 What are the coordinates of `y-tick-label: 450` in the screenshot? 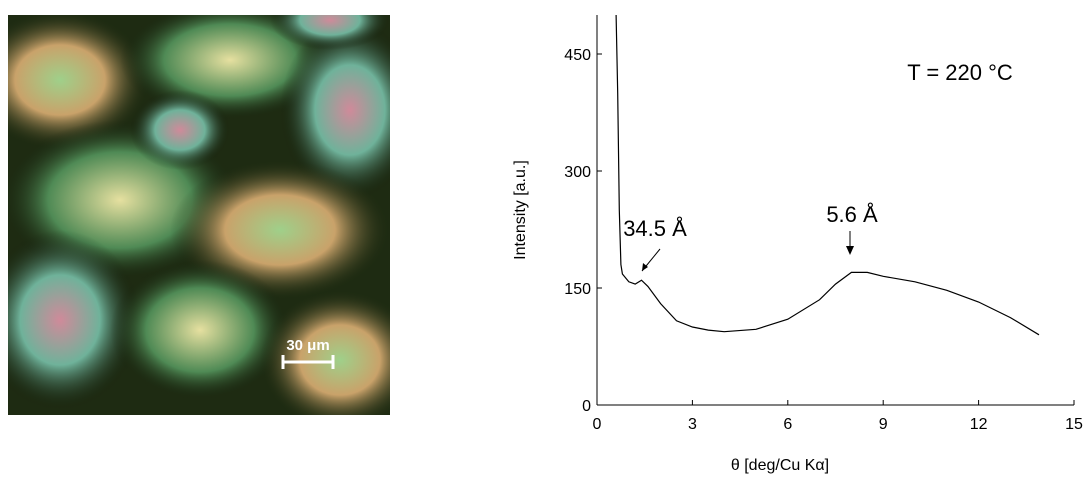 It's located at (577, 55).